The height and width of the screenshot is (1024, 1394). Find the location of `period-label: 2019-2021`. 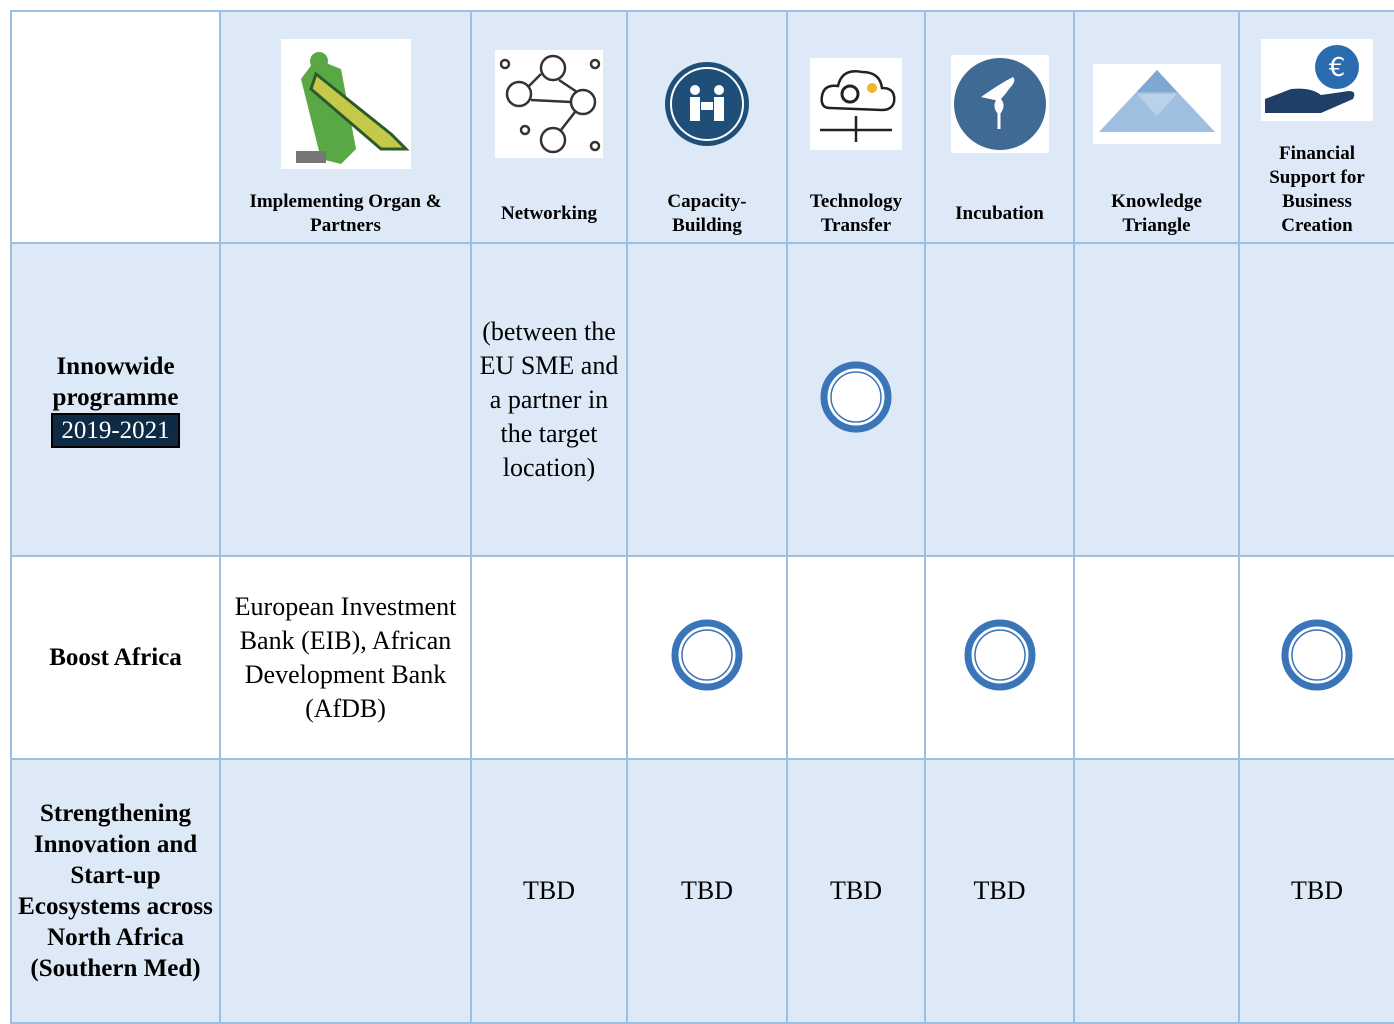

period-label: 2019-2021 is located at coordinates (115, 430).